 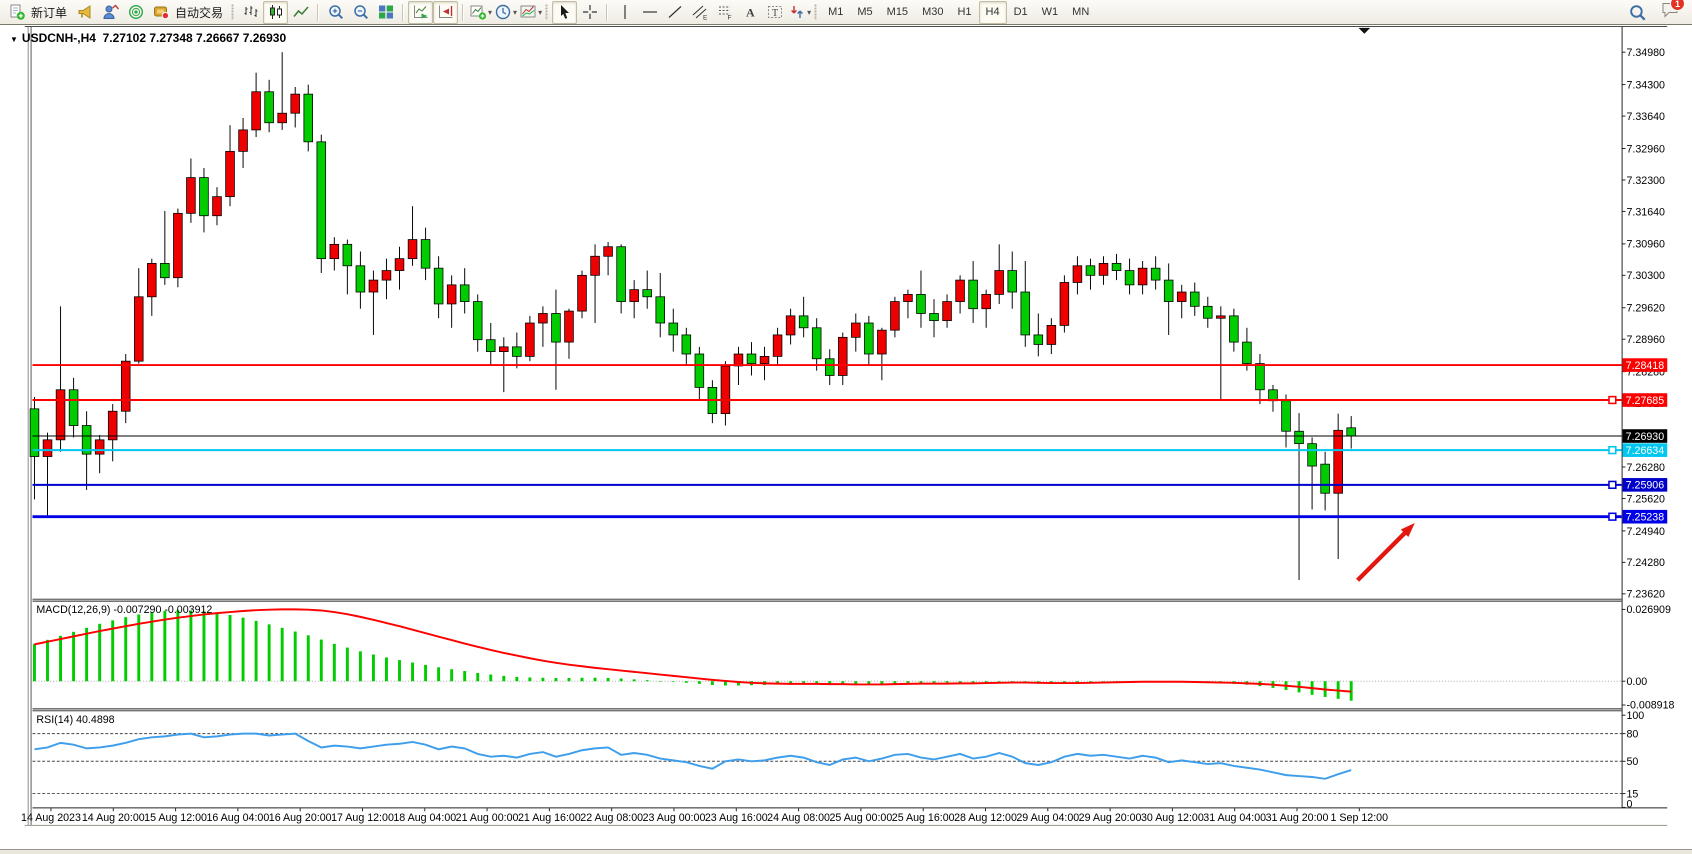 I want to click on indicators-button: ▾, so click(x=480, y=12).